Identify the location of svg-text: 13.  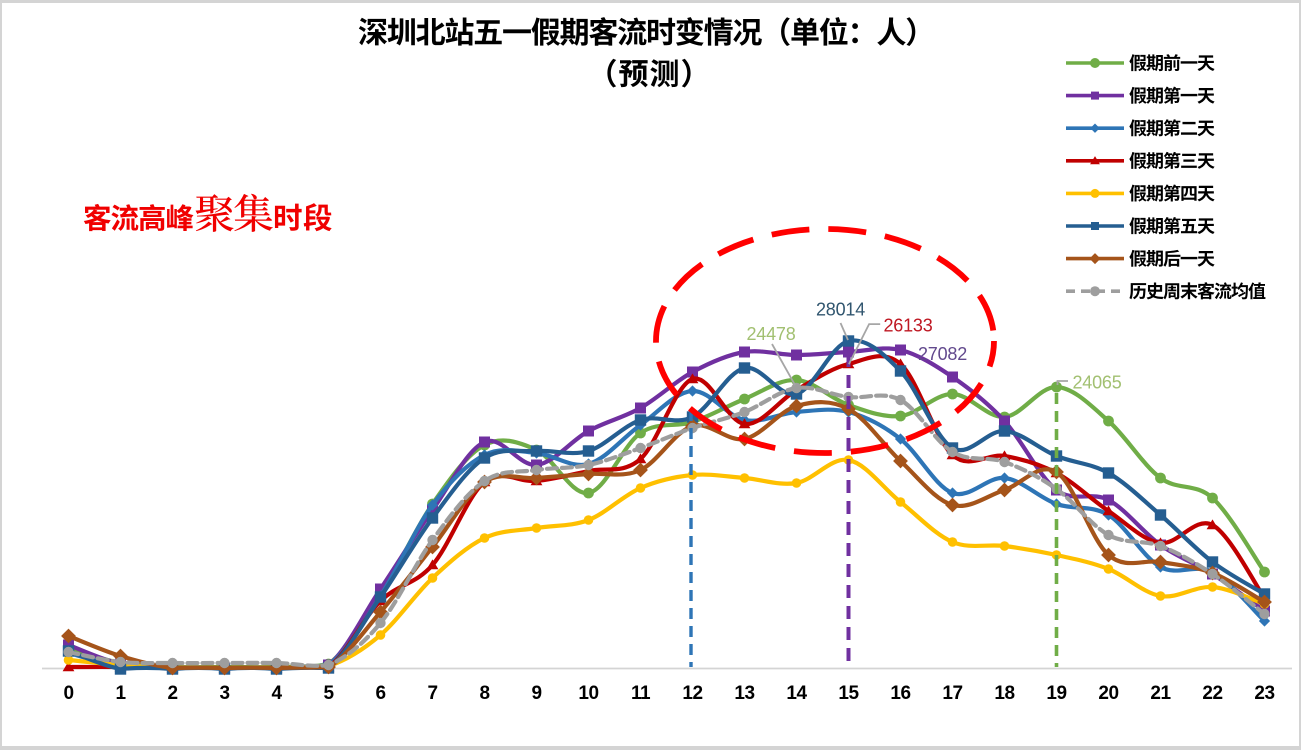
(744, 693).